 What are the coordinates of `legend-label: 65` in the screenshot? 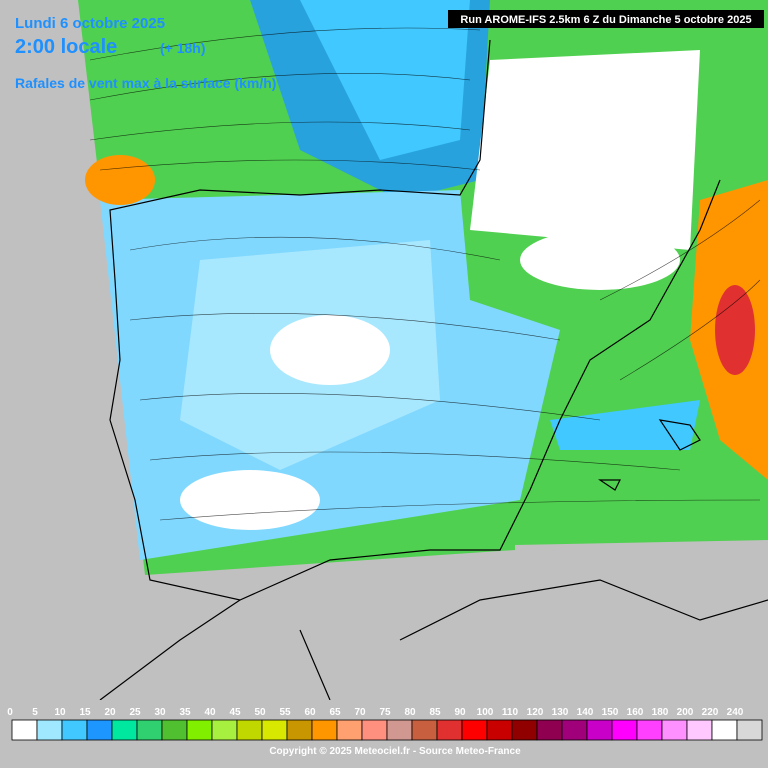 It's located at (335, 712).